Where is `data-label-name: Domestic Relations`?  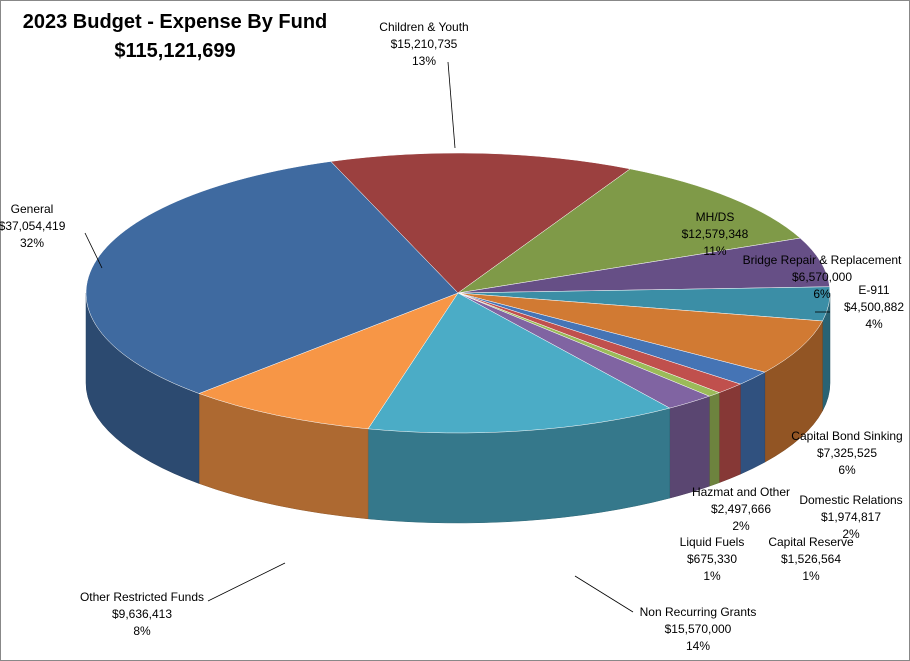 data-label-name: Domestic Relations is located at coordinates (850, 500).